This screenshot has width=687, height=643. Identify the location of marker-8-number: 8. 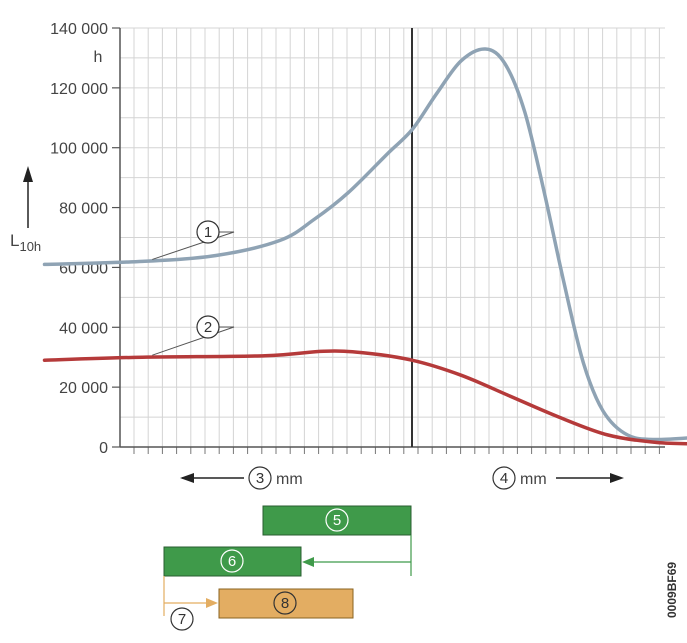
(285, 603).